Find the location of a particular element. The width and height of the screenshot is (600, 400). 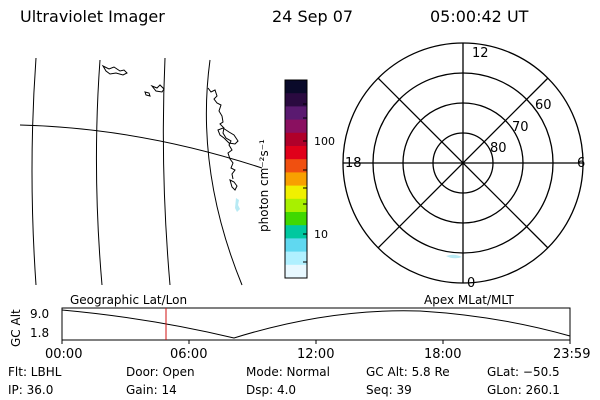

altitude-plot is located at coordinates (316, 325).